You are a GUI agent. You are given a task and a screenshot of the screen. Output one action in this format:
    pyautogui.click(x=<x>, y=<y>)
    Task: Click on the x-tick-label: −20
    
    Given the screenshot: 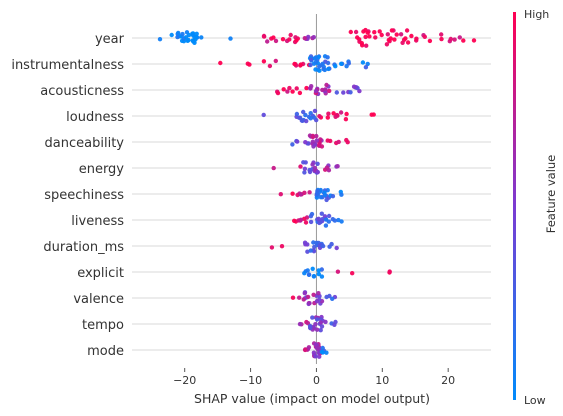 What is the action you would take?
    pyautogui.click(x=184, y=380)
    